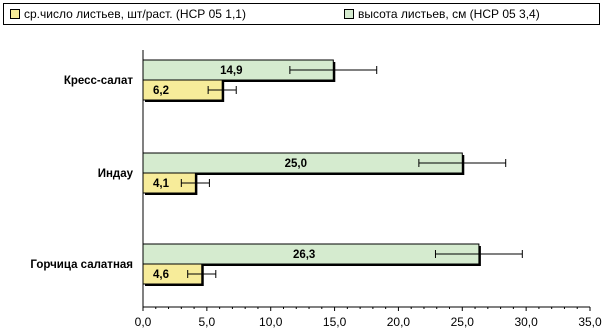 The width and height of the screenshot is (603, 329). I want to click on data-label-leaves-count: 4,6, so click(161, 275).